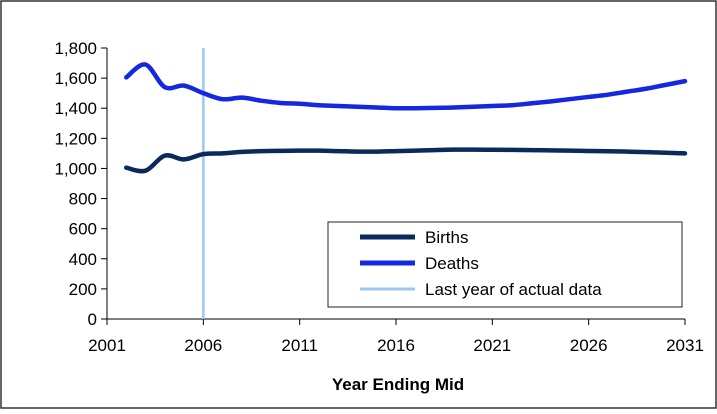 This screenshot has height=414, width=717. What do you see at coordinates (406, 86) in the screenshot?
I see `series-line-deaths` at bounding box center [406, 86].